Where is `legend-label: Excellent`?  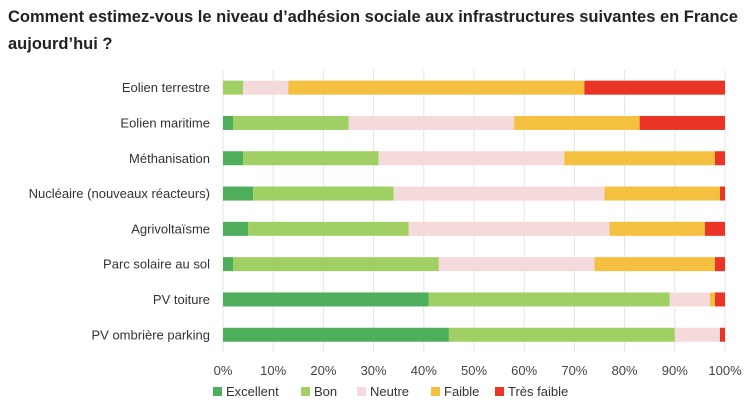
legend-label: Excellent is located at coordinates (252, 391).